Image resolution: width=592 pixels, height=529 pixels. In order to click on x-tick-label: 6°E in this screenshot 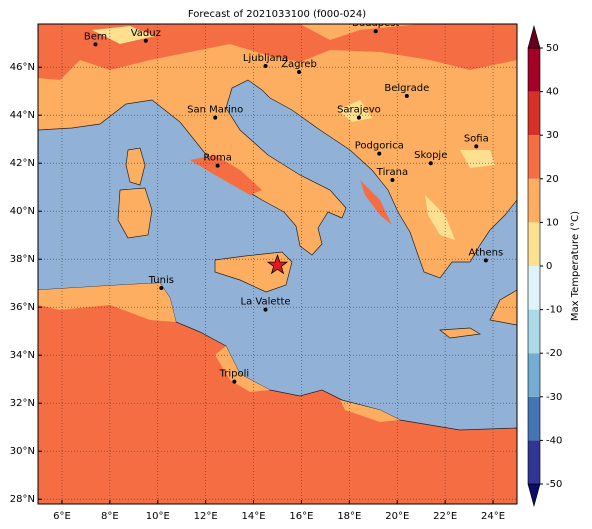, I will do `click(62, 516)`.